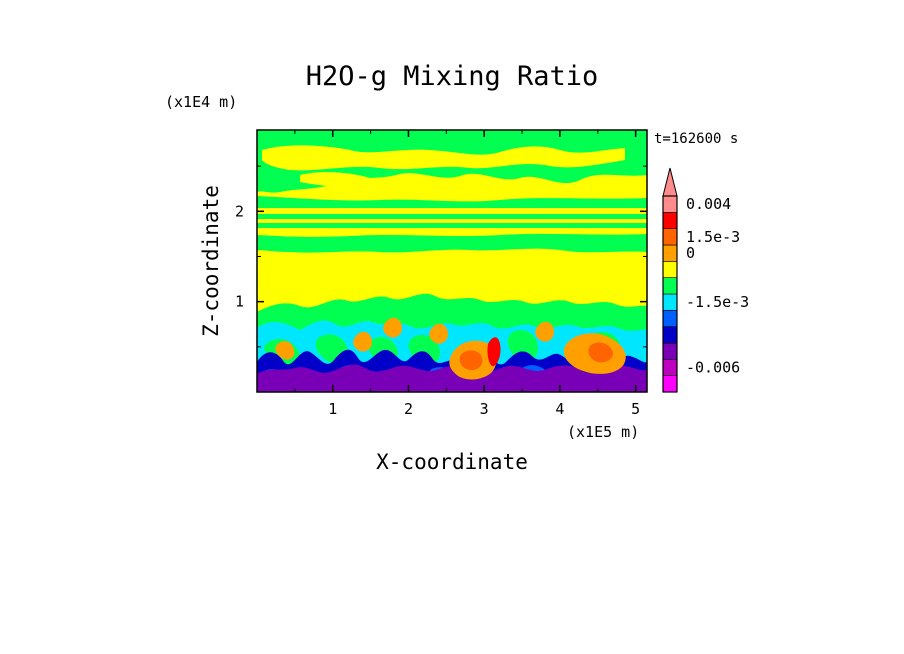 The height and width of the screenshot is (654, 904). What do you see at coordinates (690, 253) in the screenshot?
I see `colorbar-label: 0` at bounding box center [690, 253].